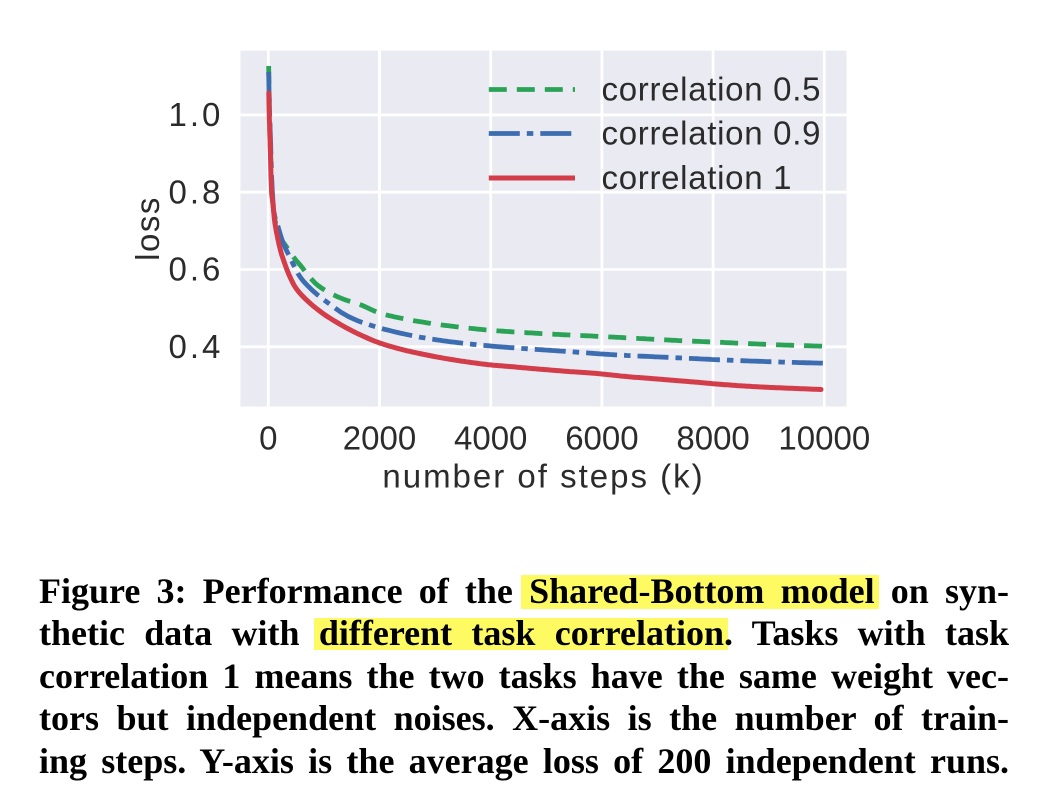  What do you see at coordinates (712, 438) in the screenshot?
I see `svg-text: 8000` at bounding box center [712, 438].